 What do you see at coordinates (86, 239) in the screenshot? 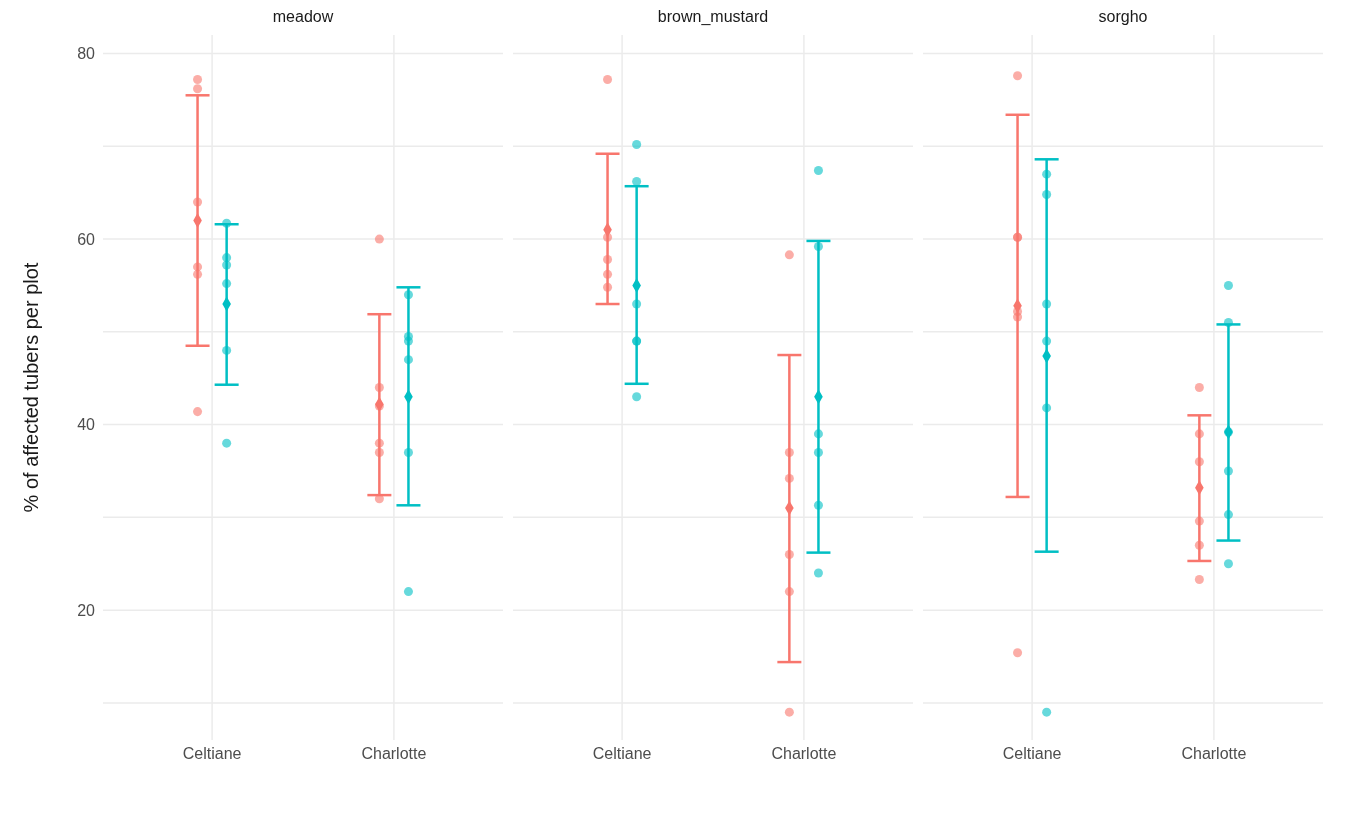
I see `y-tick-label: 60` at bounding box center [86, 239].